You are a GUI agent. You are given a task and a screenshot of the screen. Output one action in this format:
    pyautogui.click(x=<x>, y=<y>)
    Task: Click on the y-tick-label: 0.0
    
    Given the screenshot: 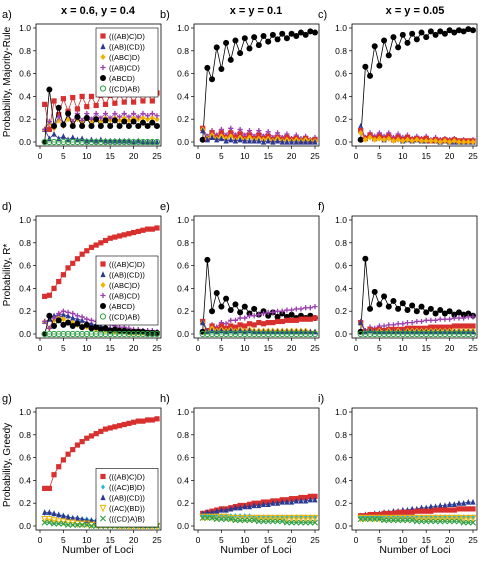 What is the action you would take?
    pyautogui.click(x=341, y=334)
    